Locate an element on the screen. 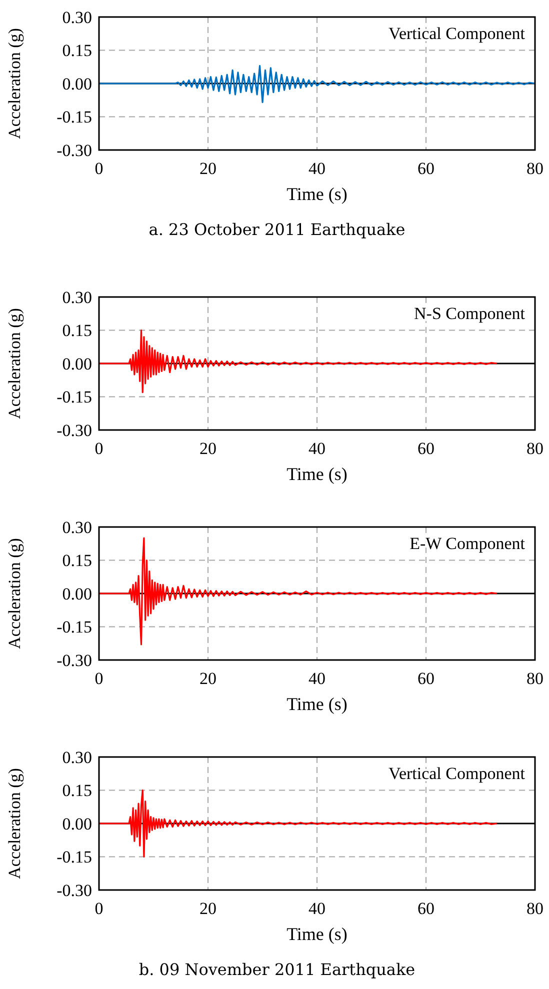 Image resolution: width=549 pixels, height=989 pixels. text: a. 23 October 2011 Earthquake is located at coordinates (277, 229).